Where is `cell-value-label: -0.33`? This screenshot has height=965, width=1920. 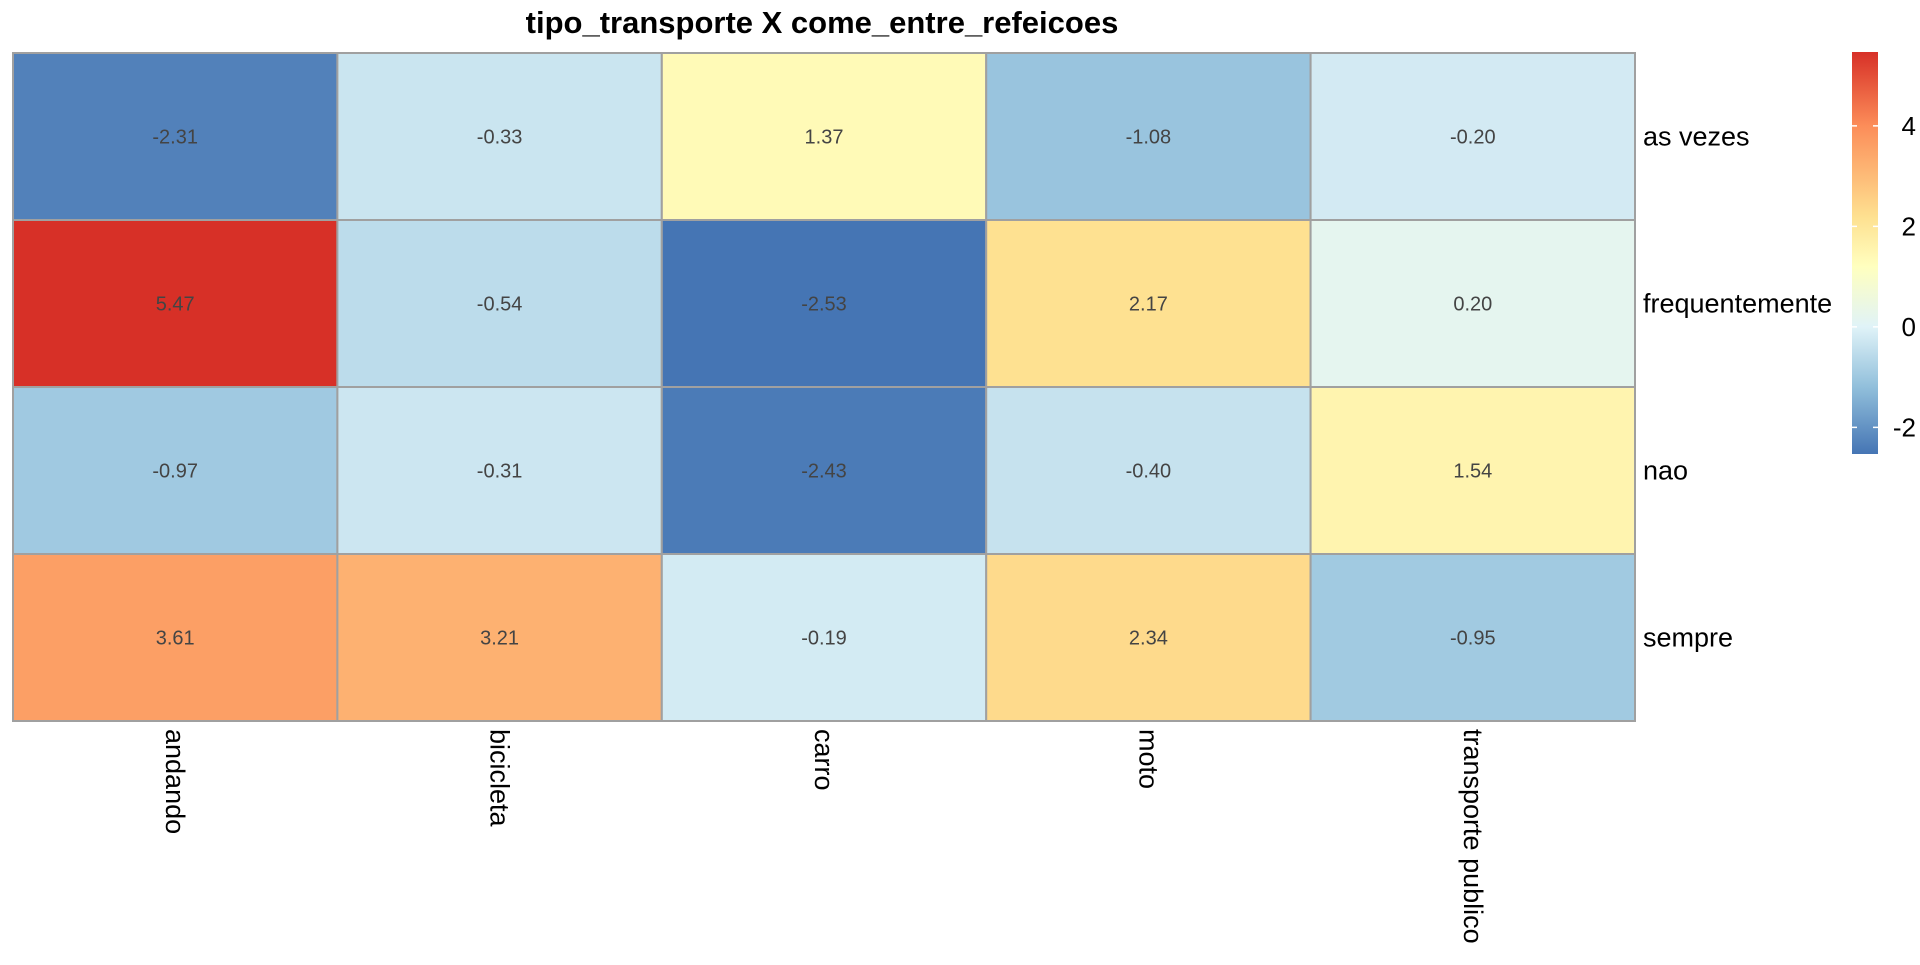
cell-value-label: -0.33 is located at coordinates (500, 138).